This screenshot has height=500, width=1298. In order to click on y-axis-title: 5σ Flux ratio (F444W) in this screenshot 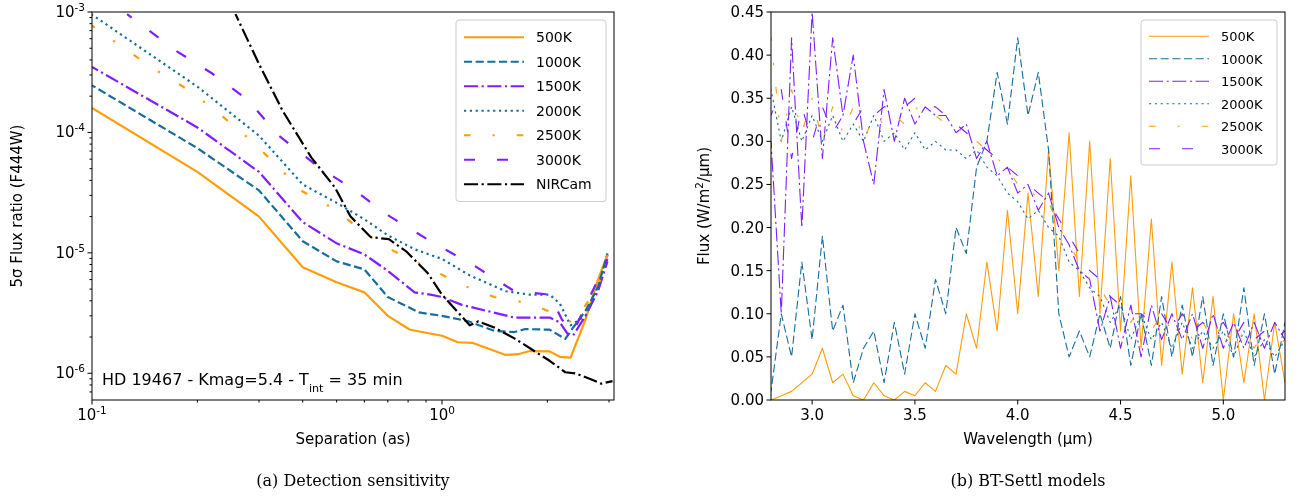, I will do `click(17, 206)`.